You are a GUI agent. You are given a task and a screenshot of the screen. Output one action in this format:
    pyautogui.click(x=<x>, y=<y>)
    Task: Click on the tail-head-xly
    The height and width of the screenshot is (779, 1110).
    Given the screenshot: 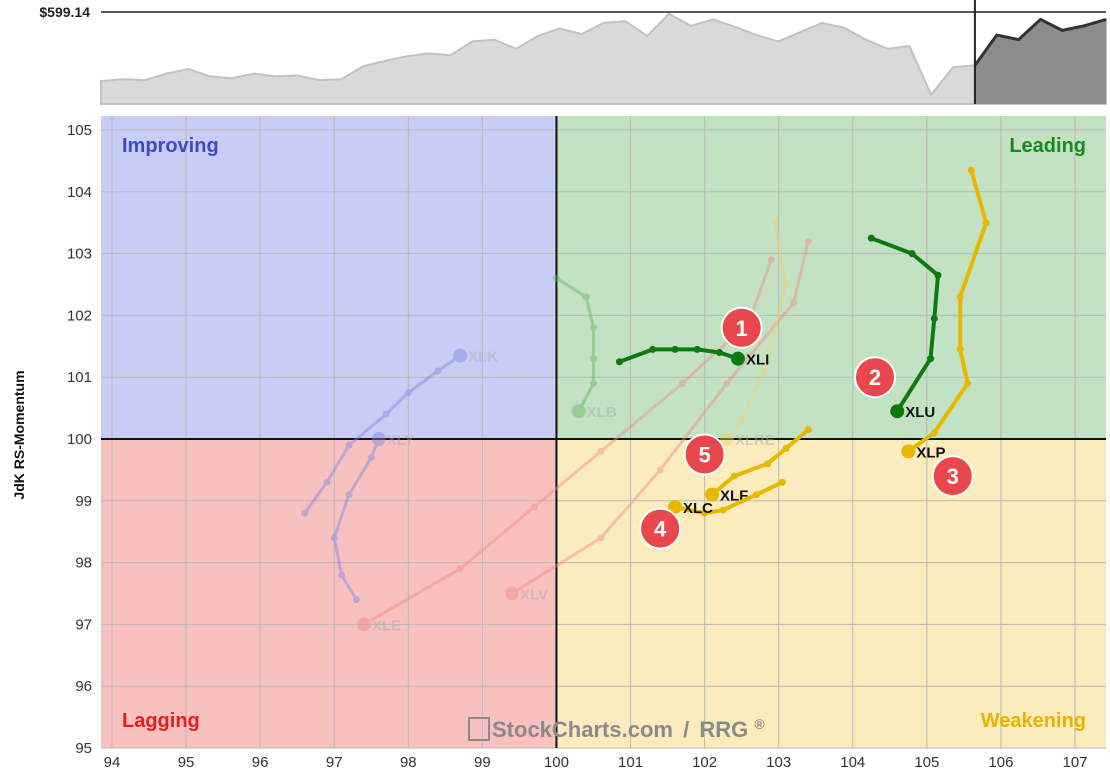 What is the action you would take?
    pyautogui.click(x=378, y=439)
    